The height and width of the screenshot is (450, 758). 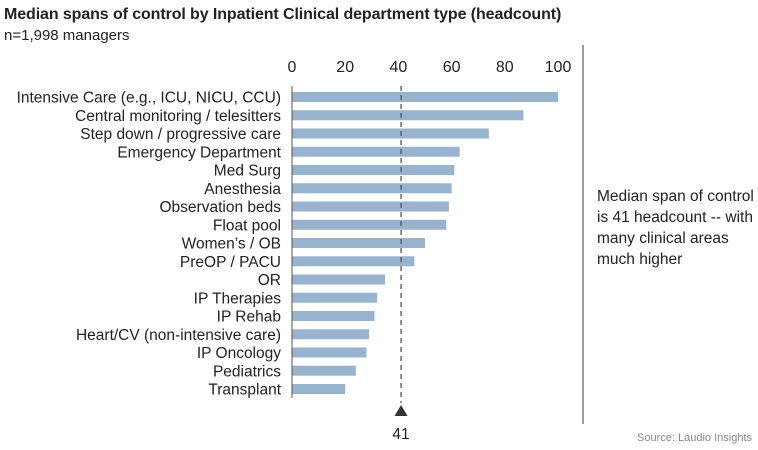 I want to click on x-tick-label: 60, so click(x=452, y=67).